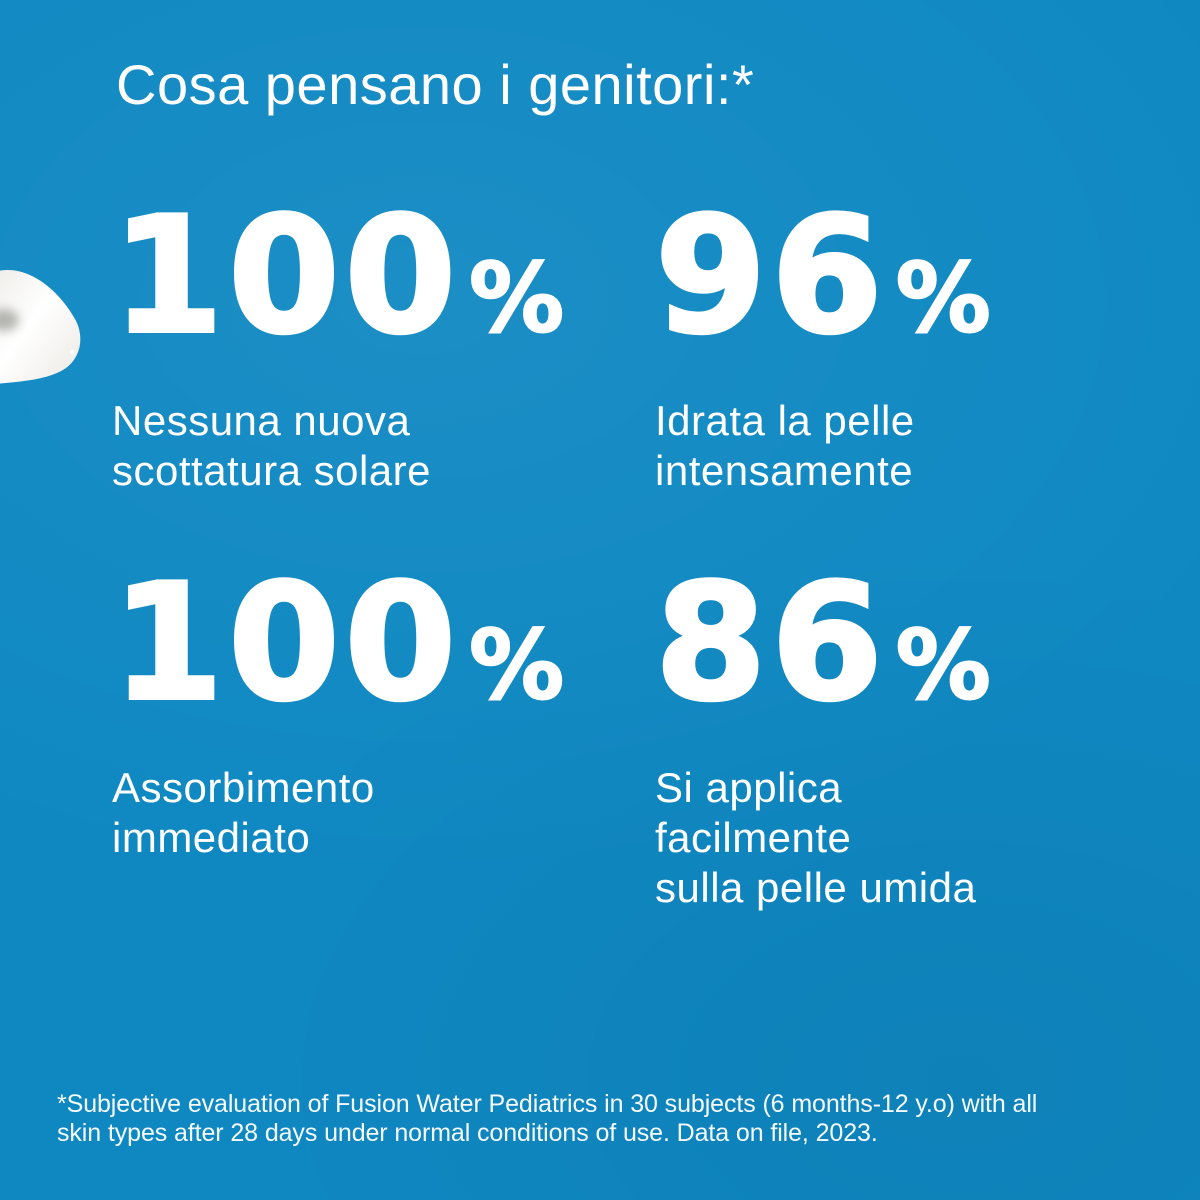 This screenshot has width=1200, height=1200. I want to click on stat-label: Nessuna nuova scottatura solare, so click(271, 445).